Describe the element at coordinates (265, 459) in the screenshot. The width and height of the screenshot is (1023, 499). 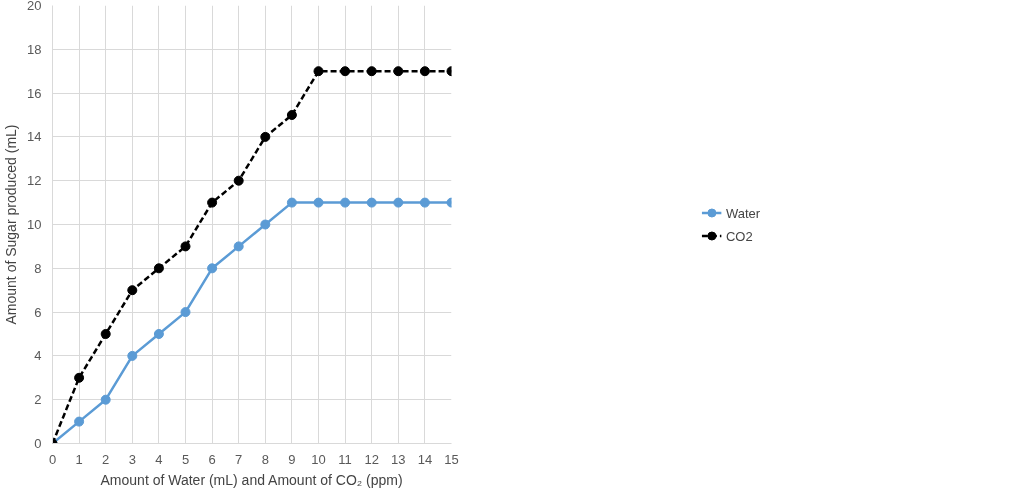
I see `x-tick-label: 8` at that location.